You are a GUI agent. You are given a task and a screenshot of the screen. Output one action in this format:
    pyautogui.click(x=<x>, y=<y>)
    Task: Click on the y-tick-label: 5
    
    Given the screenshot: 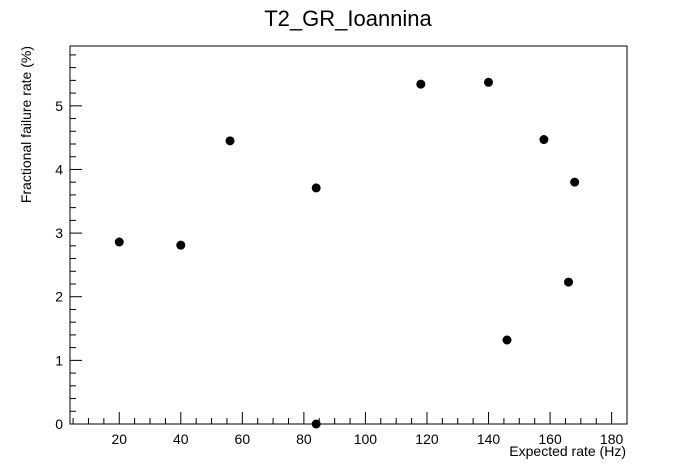 What is the action you would take?
    pyautogui.click(x=59, y=106)
    